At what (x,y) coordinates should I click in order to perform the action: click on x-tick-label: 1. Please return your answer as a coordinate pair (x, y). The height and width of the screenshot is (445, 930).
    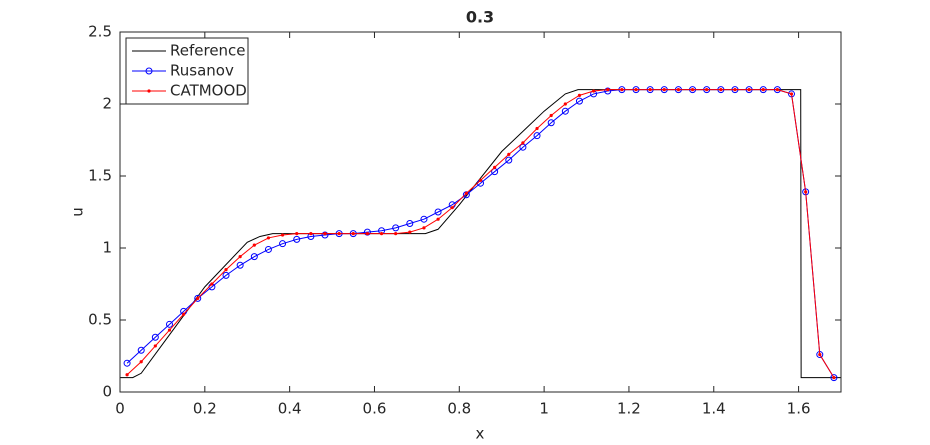
    Looking at the image, I should click on (544, 409).